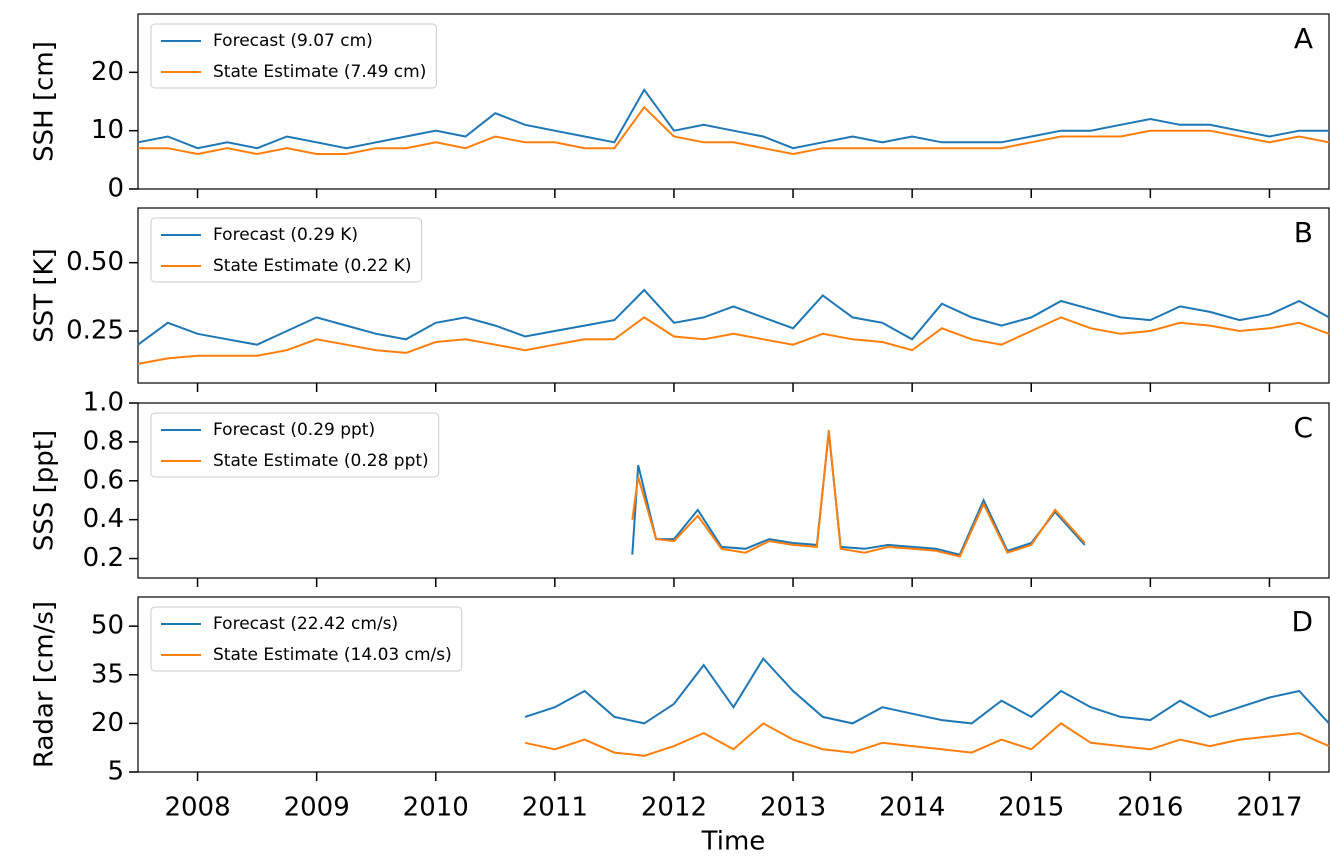 The image size is (1330, 858). Describe the element at coordinates (95, 331) in the screenshot. I see `y-tick-label: 0.25` at that location.